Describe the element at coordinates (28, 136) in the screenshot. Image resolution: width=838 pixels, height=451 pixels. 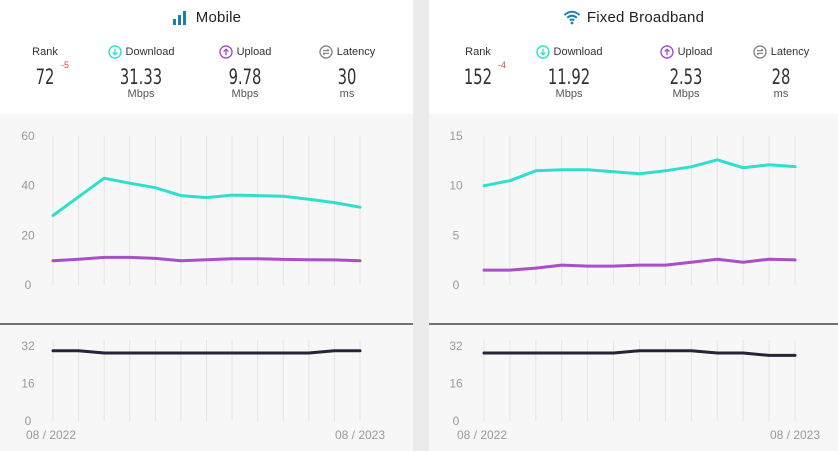
I see `y-tick-label: 60` at that location.